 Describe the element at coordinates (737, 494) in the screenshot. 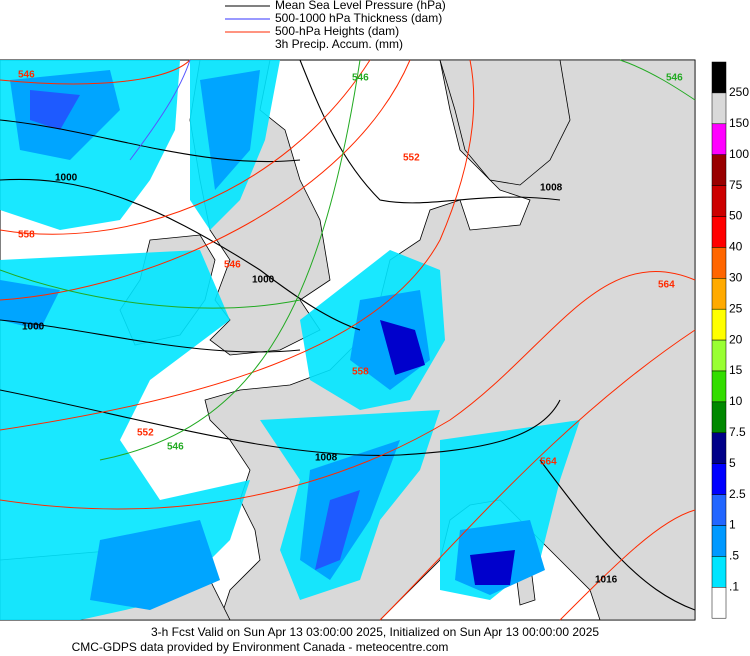

I see `colorbar-label: 2.5` at that location.